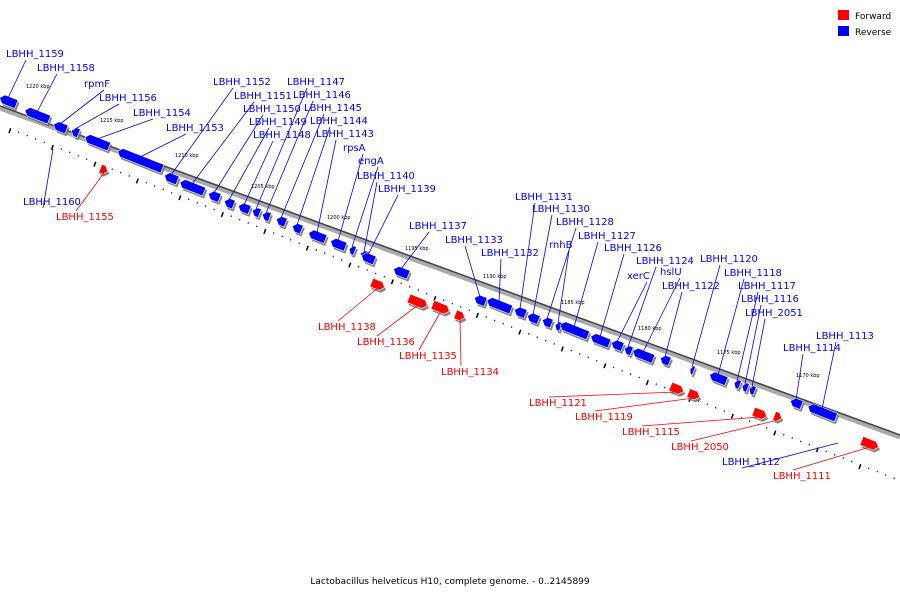 This screenshot has height=605, width=900. What do you see at coordinates (558, 403) in the screenshot?
I see `gene-label: LBHH_1121` at bounding box center [558, 403].